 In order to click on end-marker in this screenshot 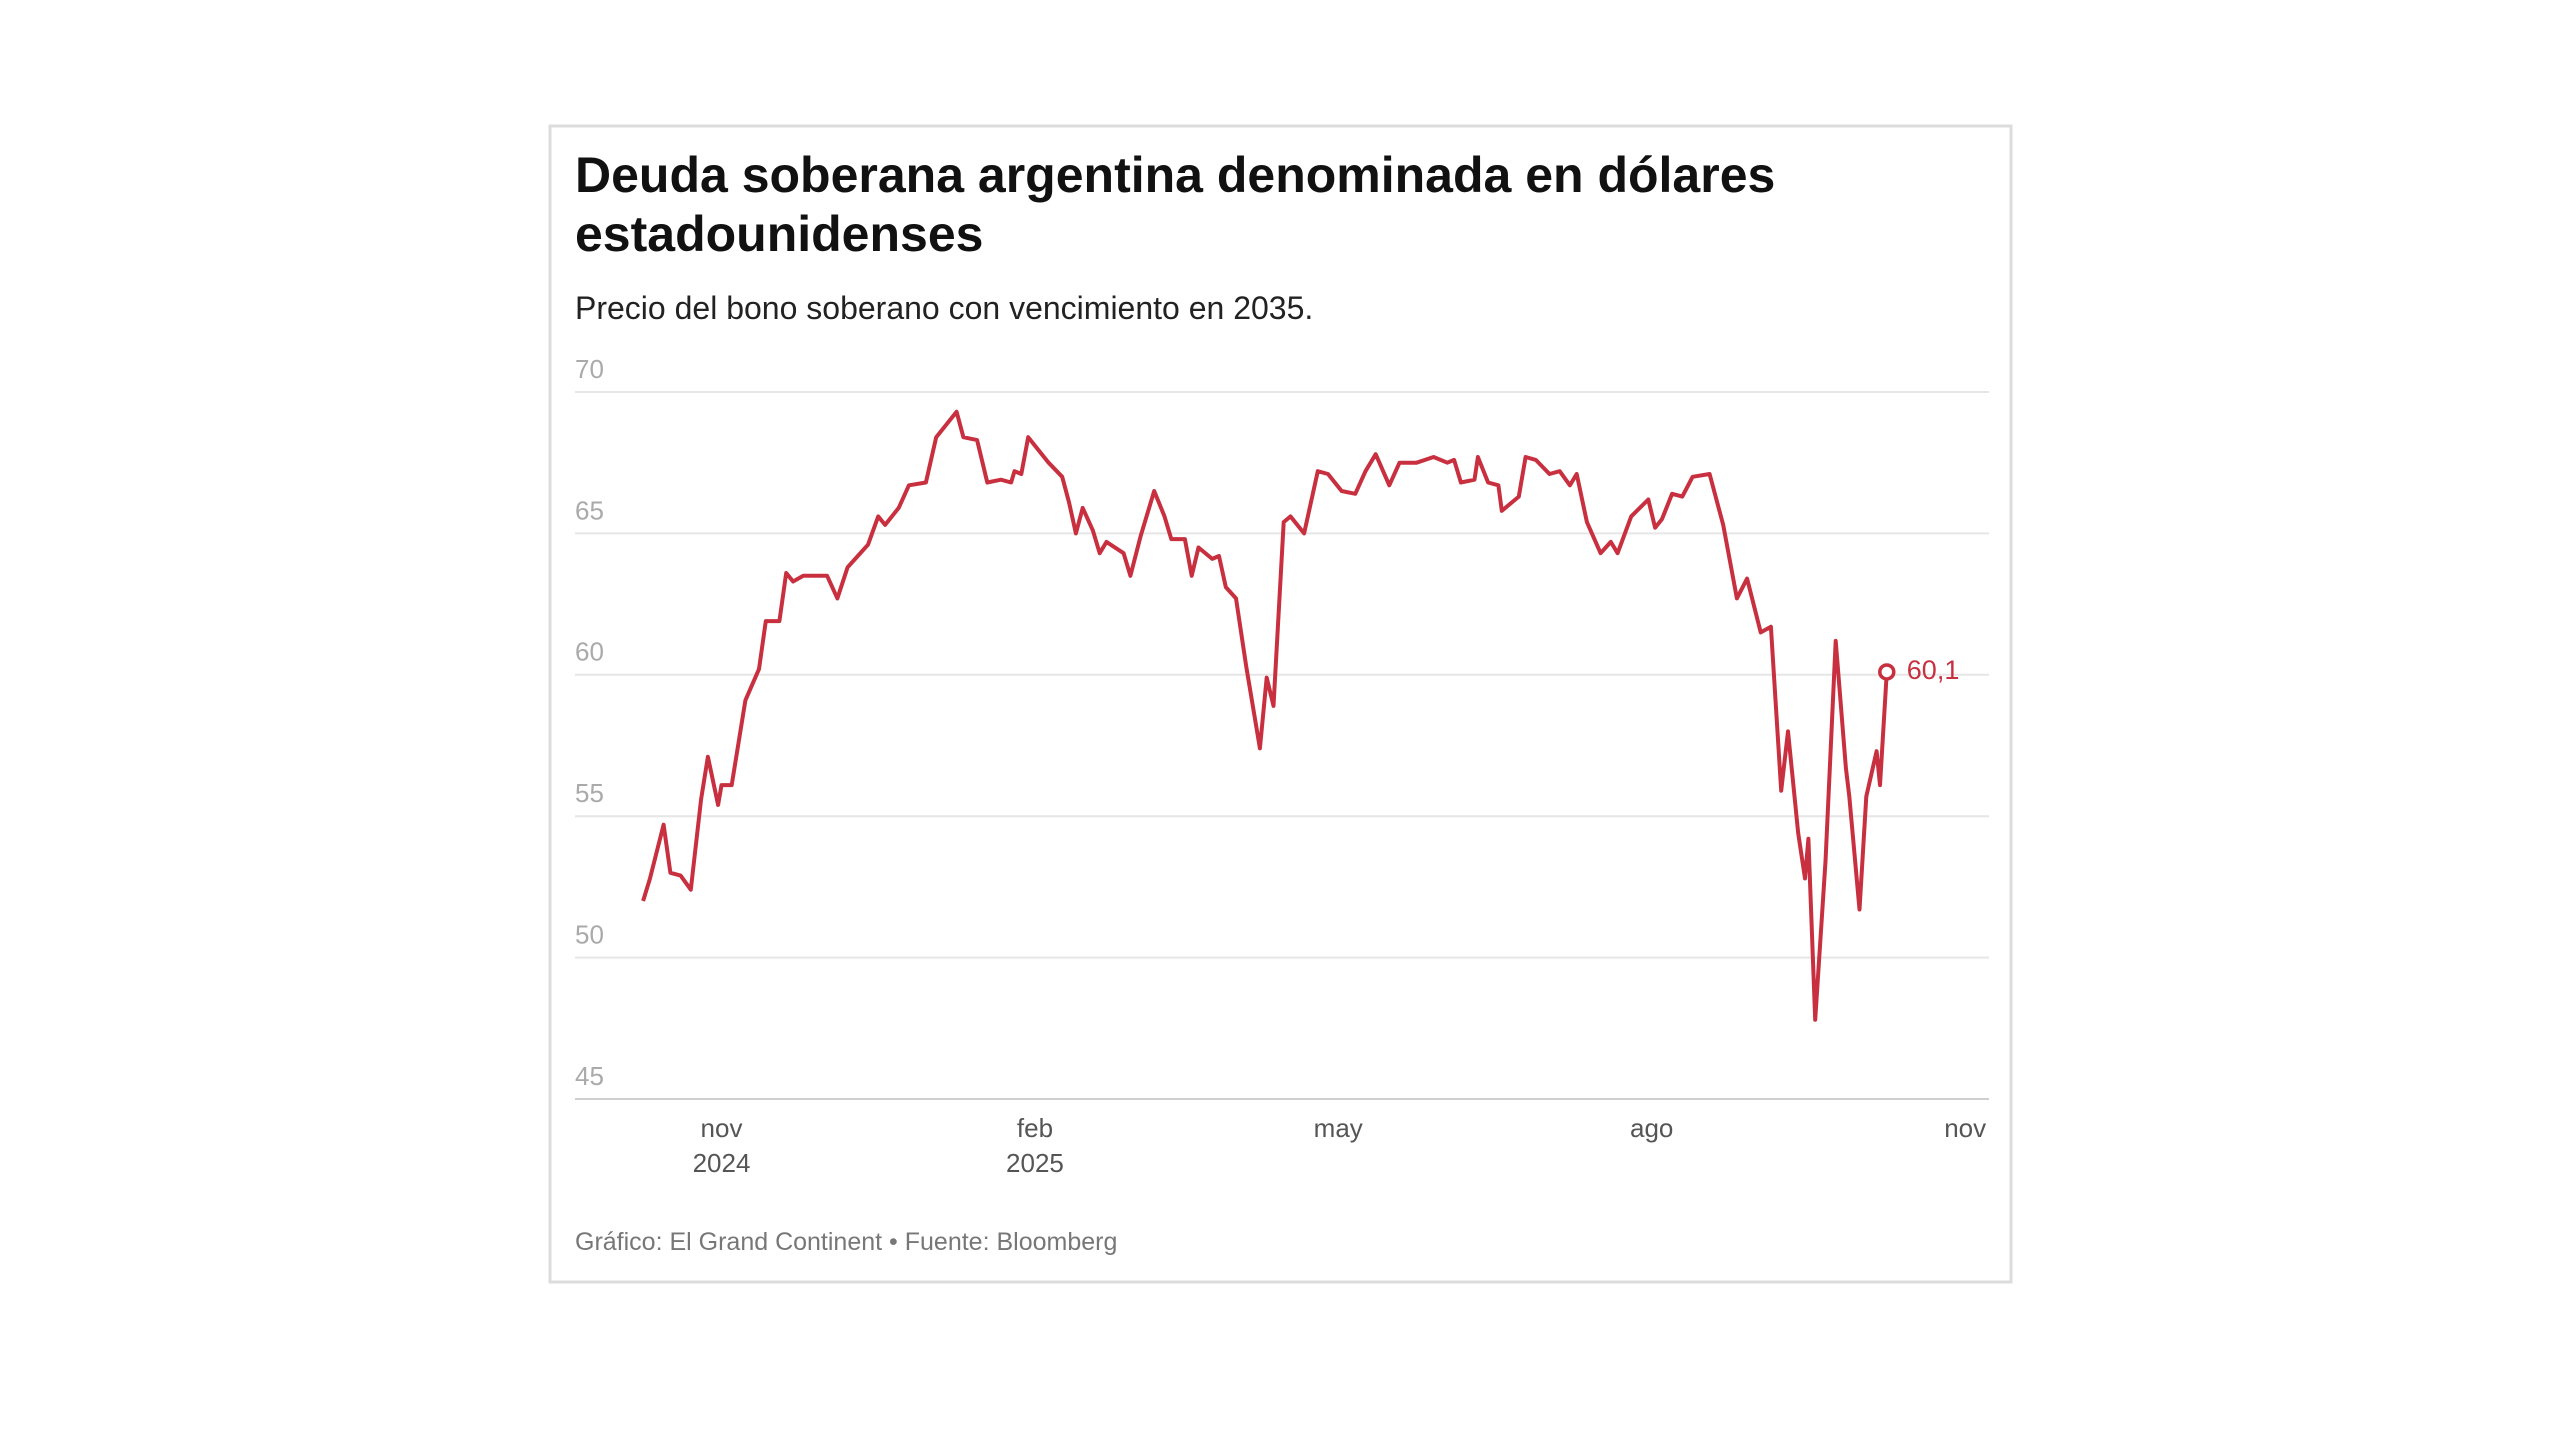, I will do `click(1887, 672)`.